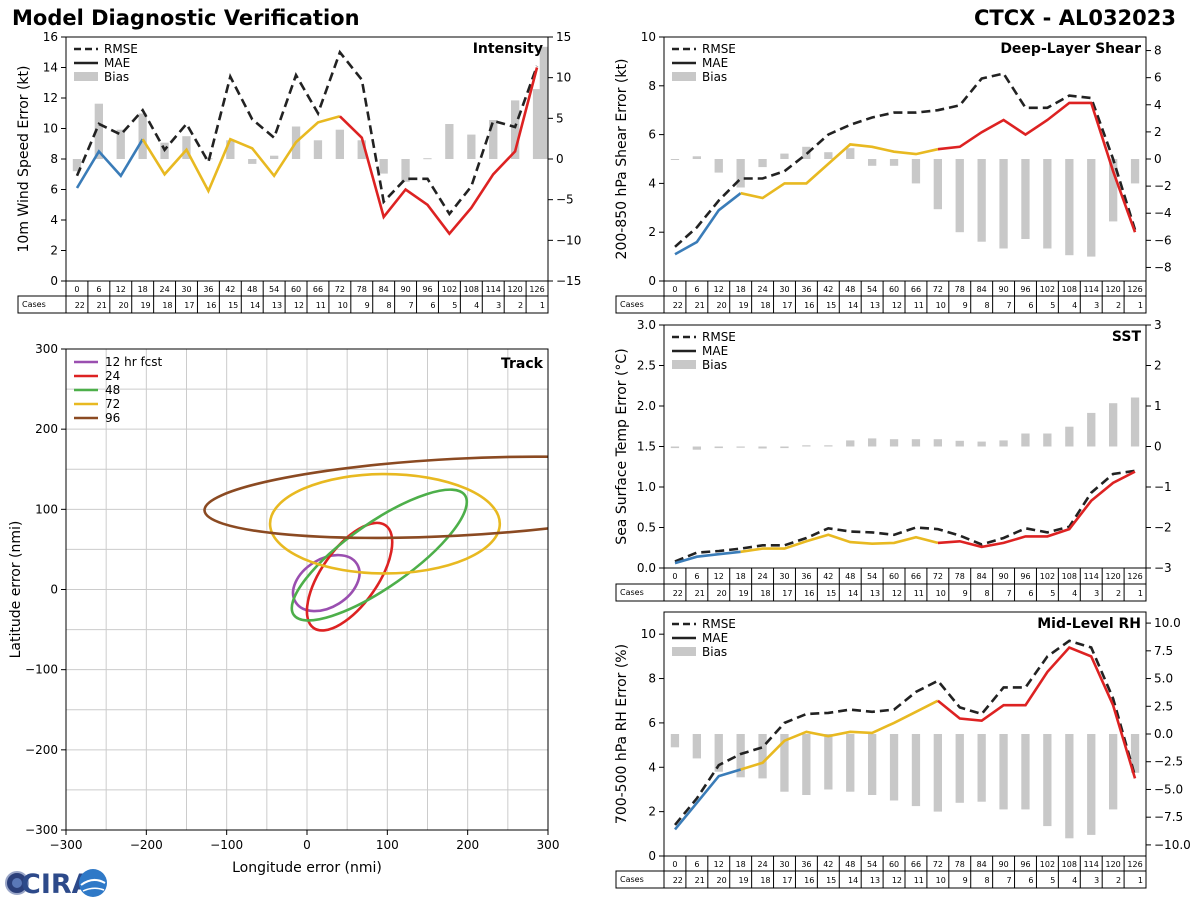 This screenshot has width=1200, height=900. Describe the element at coordinates (563, 37) in the screenshot. I see `y2-tick-label: 15` at that location.